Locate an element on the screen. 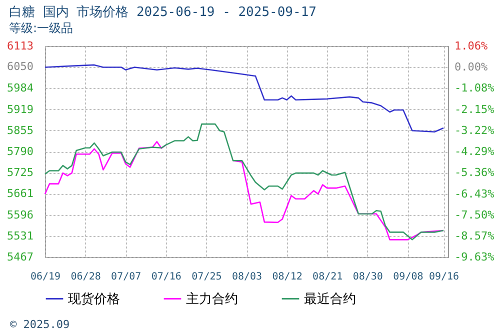 This screenshot has width=499, height=336. y-tick-label: 6113 is located at coordinates (20, 46).